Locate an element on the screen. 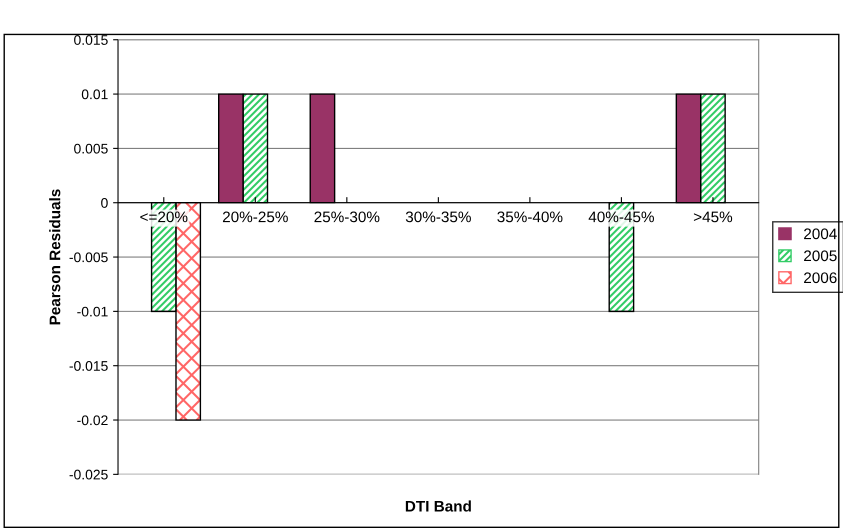 The height and width of the screenshot is (530, 843). y-tick-label: -0.02 is located at coordinates (92, 420).